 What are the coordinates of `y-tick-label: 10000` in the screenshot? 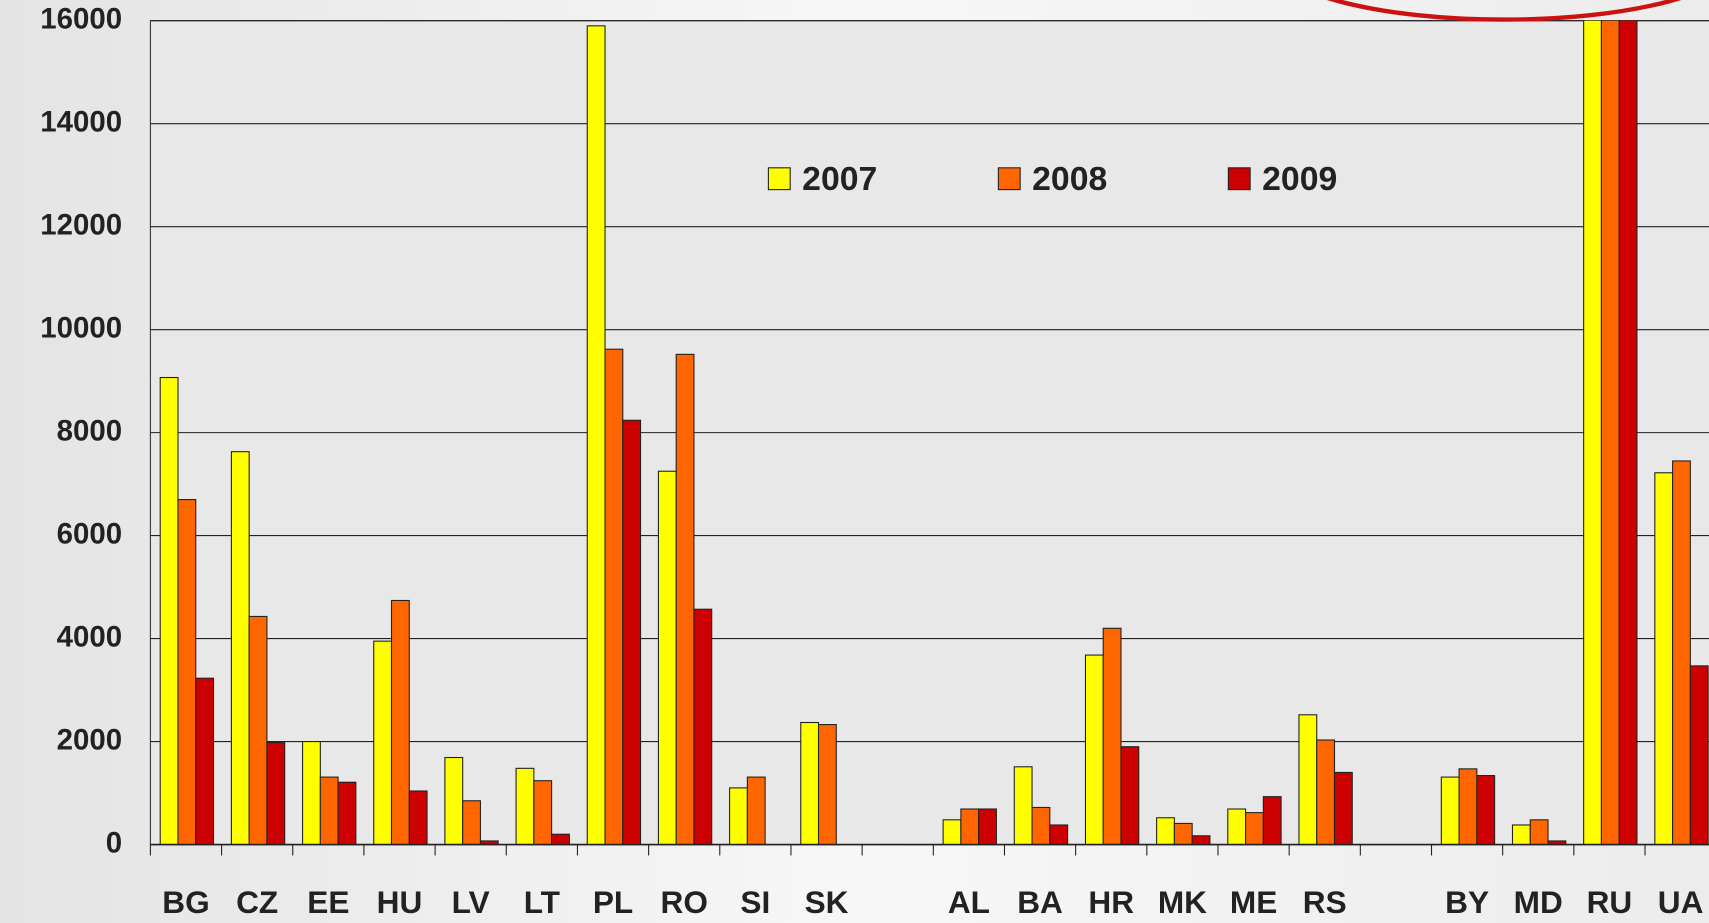 It's located at (81, 327).